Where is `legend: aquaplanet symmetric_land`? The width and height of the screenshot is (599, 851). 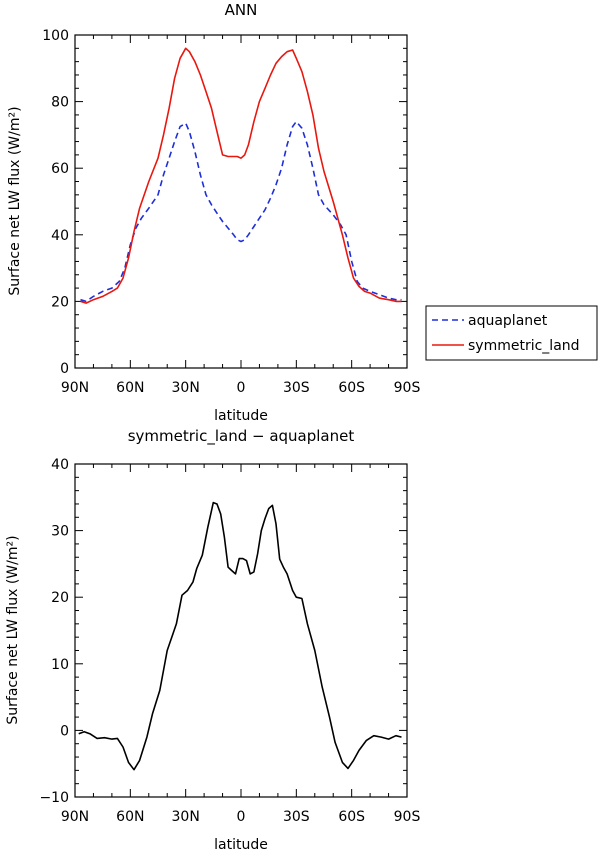 legend: aquaplanet symmetric_land is located at coordinates (511, 333).